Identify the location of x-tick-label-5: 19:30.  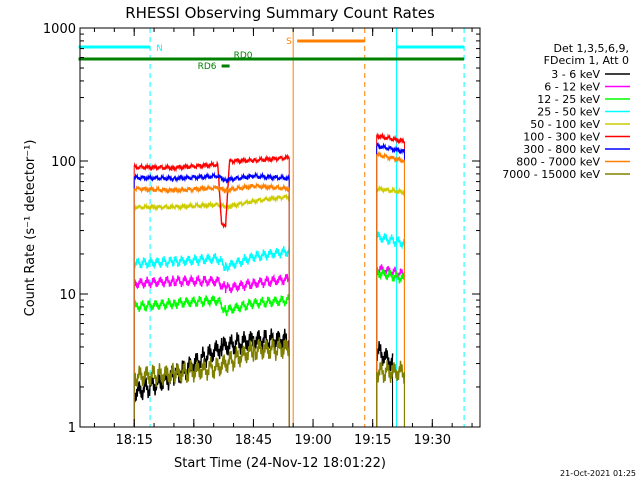
(432, 440).